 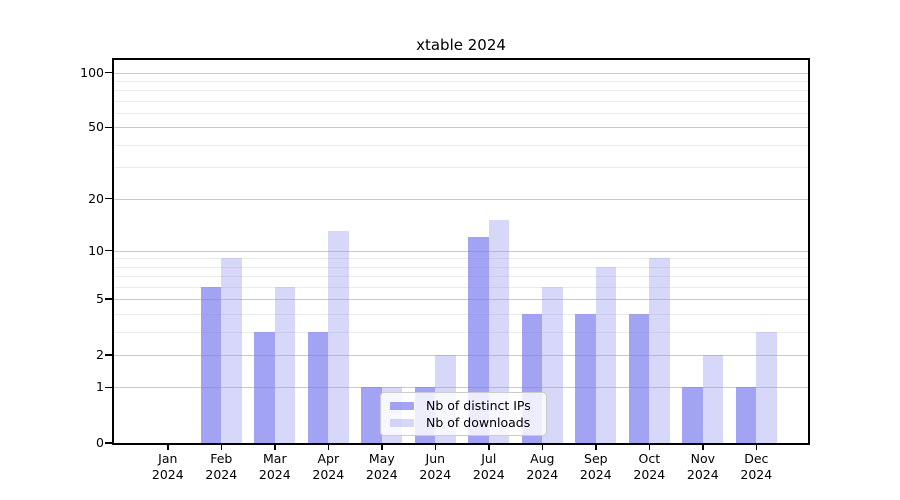 I want to click on bar-downloads-sep, so click(x=606, y=354).